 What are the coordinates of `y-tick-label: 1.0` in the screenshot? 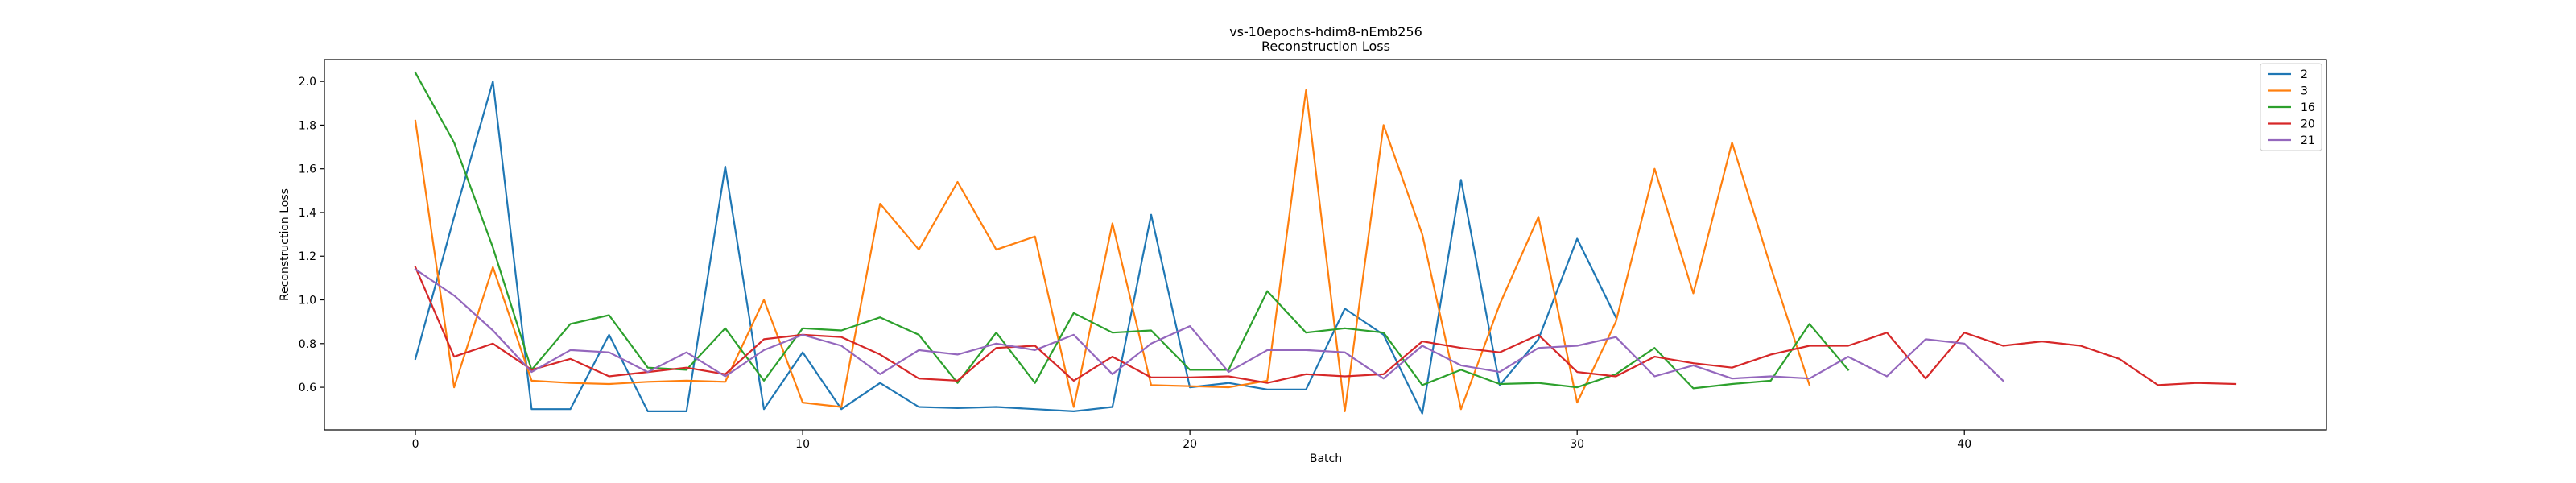 It's located at (307, 301).